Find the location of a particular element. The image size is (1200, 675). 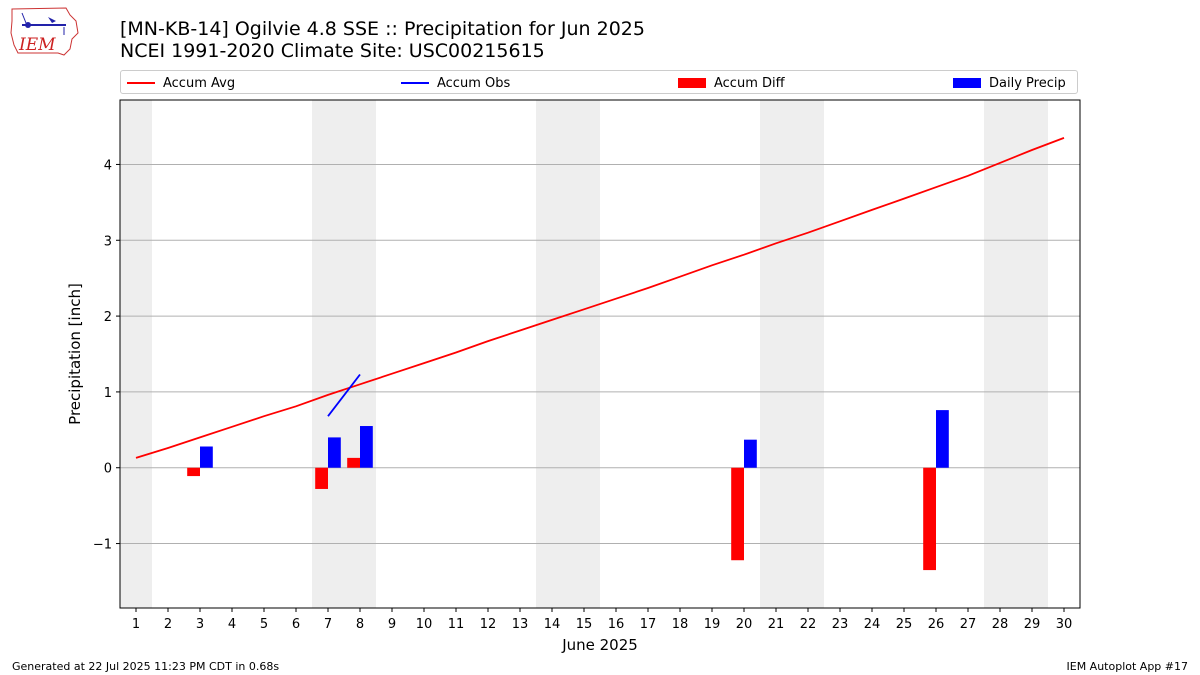

iem-logo-text: IEM is located at coordinates (37, 45).